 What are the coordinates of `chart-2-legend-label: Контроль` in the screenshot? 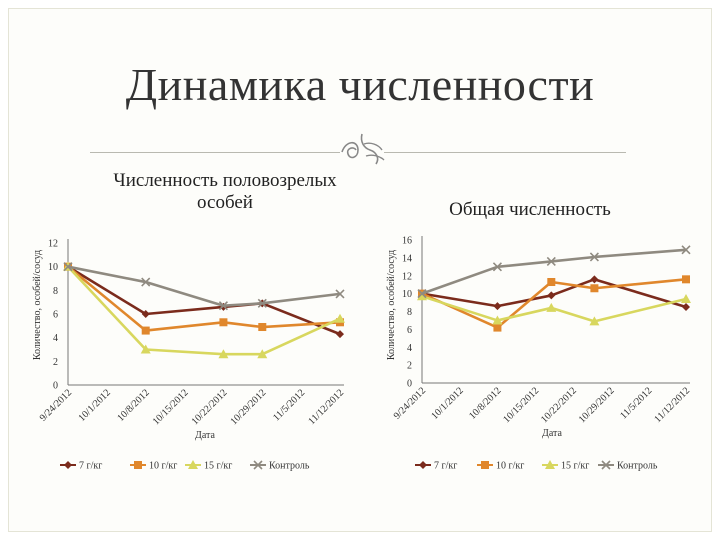 It's located at (637, 466).